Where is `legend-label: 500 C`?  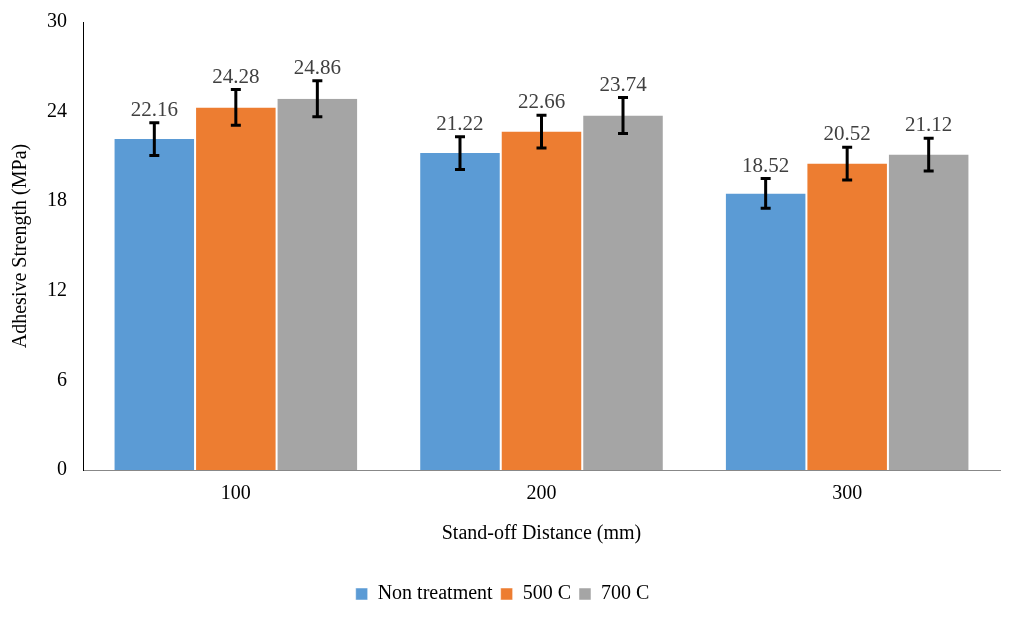 legend-label: 500 C is located at coordinates (546, 592).